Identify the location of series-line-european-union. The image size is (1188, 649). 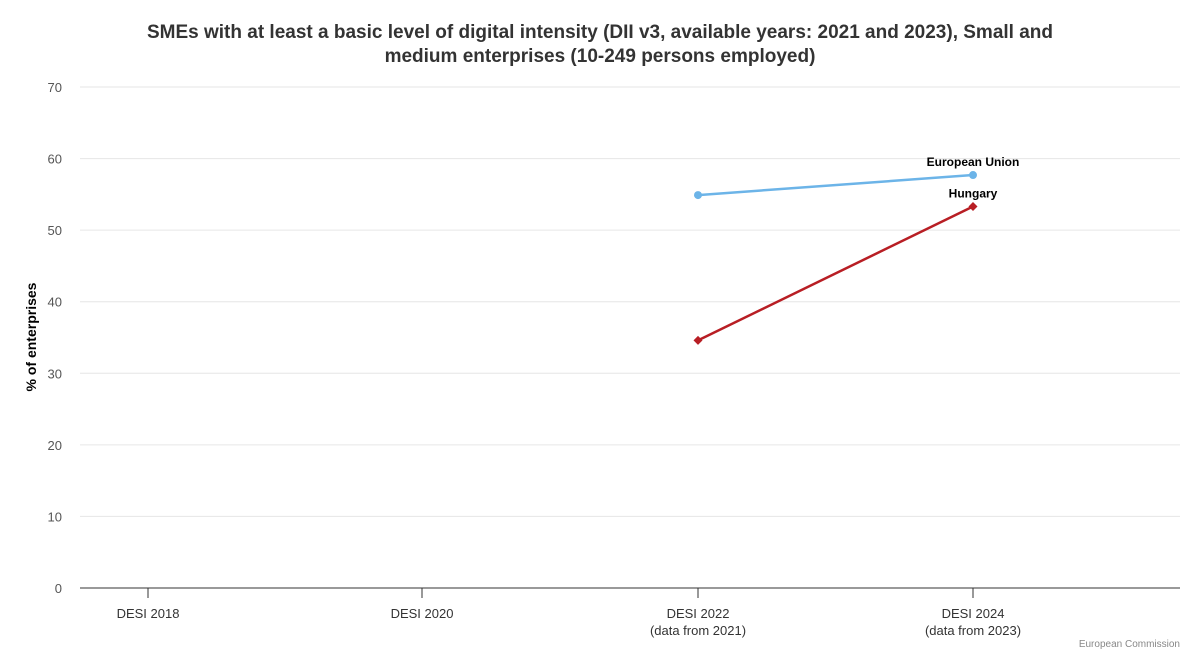
(835, 185).